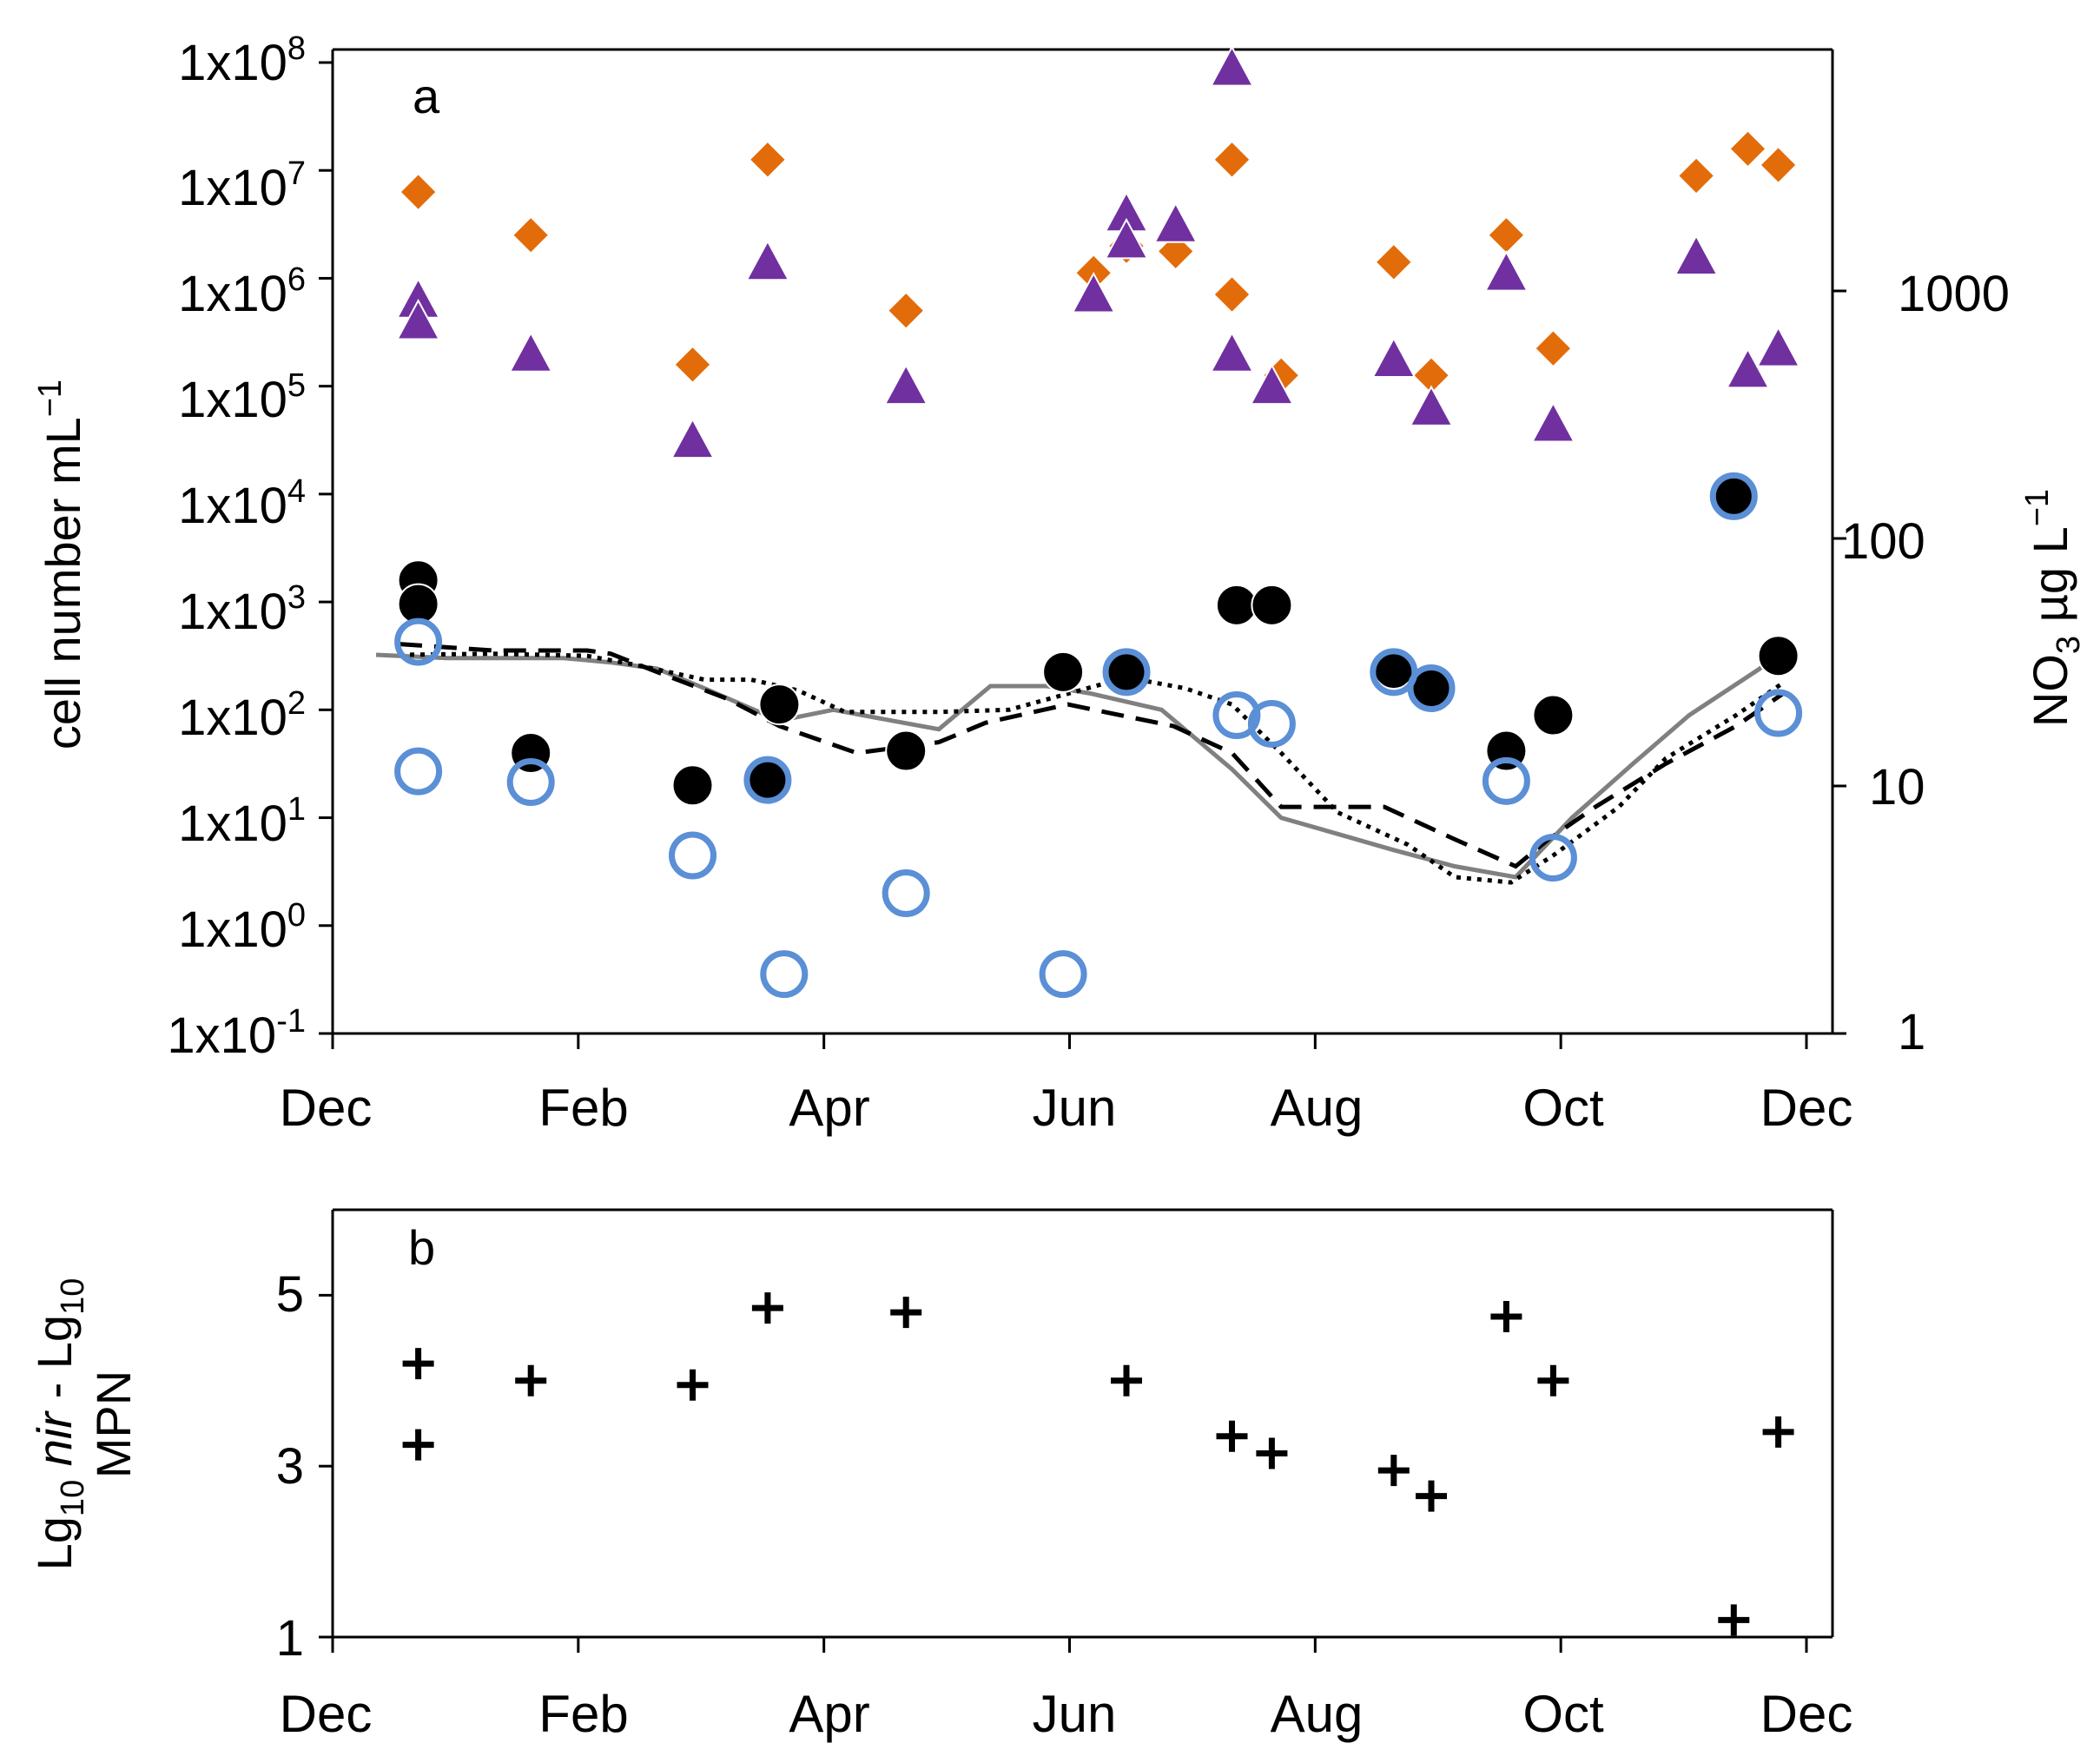  What do you see at coordinates (1883, 542) in the screenshot?
I see `y2-tick-label: 100` at bounding box center [1883, 542].